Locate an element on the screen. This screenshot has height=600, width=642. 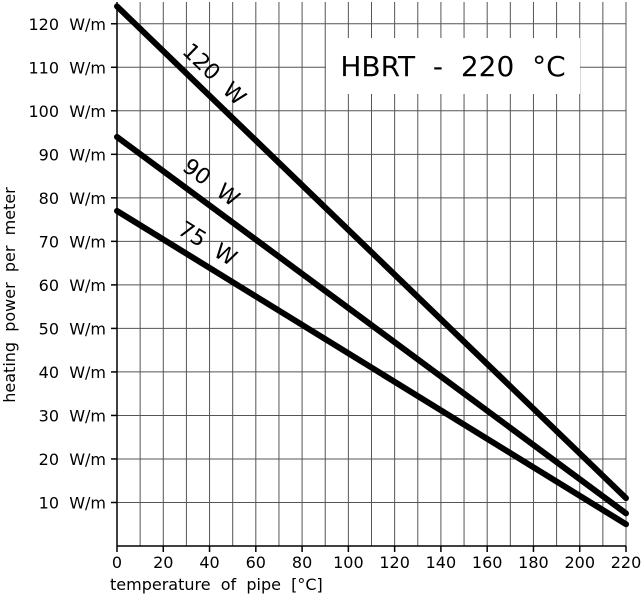
y-tick-label: 70 W/m is located at coordinates (72, 241).